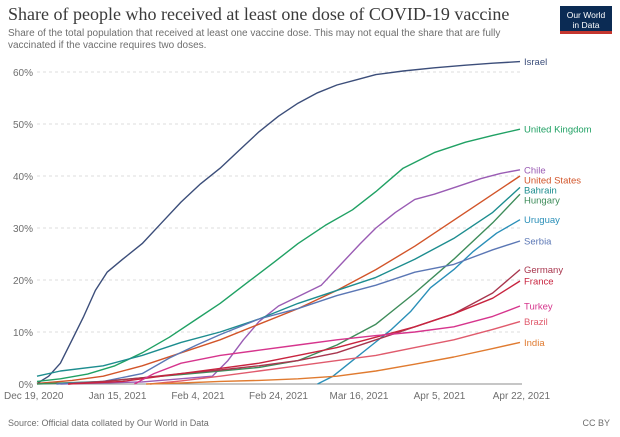 The width and height of the screenshot is (620, 437). What do you see at coordinates (543, 270) in the screenshot?
I see `series-label-germany: Germany` at bounding box center [543, 270].